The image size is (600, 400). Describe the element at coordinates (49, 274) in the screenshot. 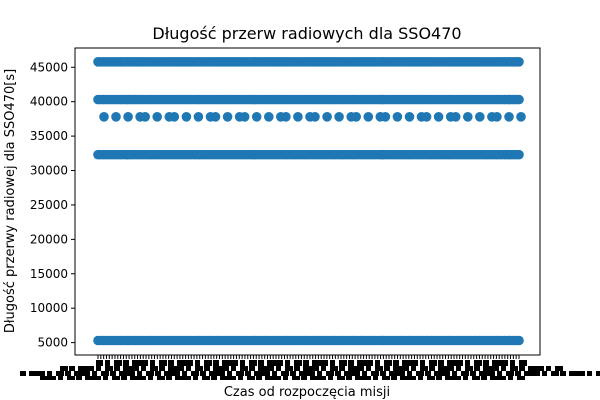

I see `y-tick-label: 15000` at that location.